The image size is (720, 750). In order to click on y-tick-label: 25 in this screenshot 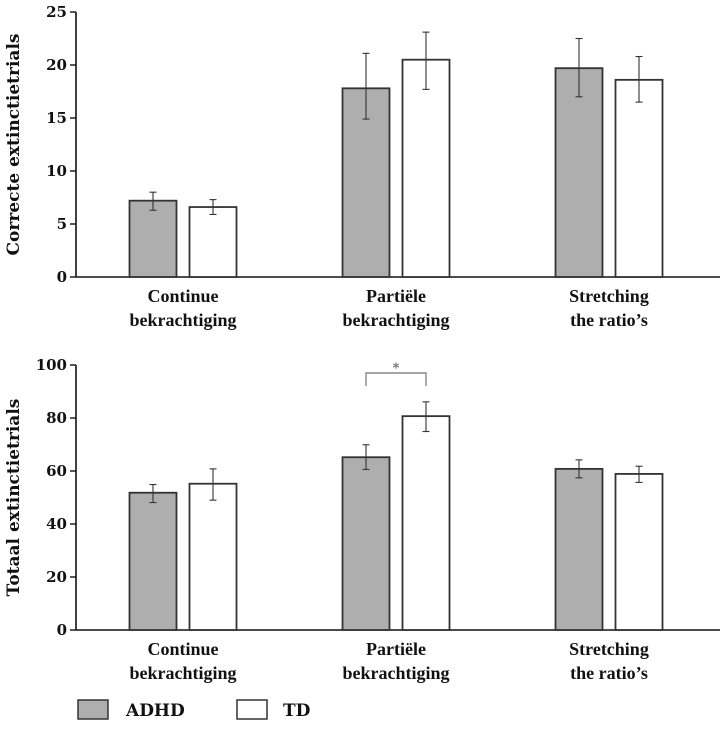, I will do `click(56, 12)`.